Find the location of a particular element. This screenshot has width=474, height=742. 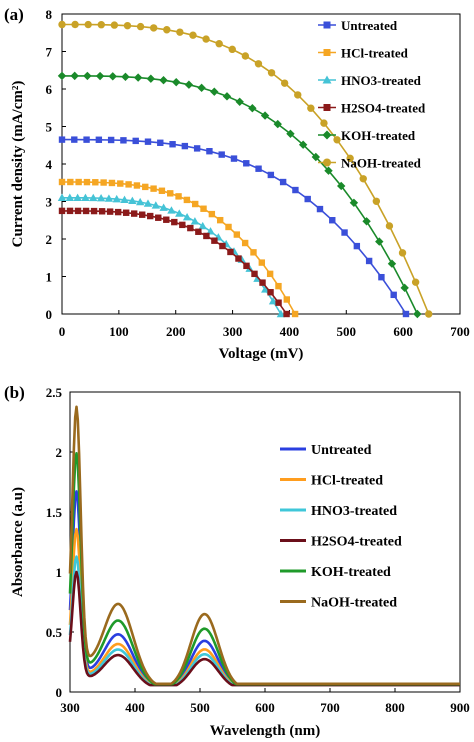

panel-b-label: (b) is located at coordinates (14, 392).